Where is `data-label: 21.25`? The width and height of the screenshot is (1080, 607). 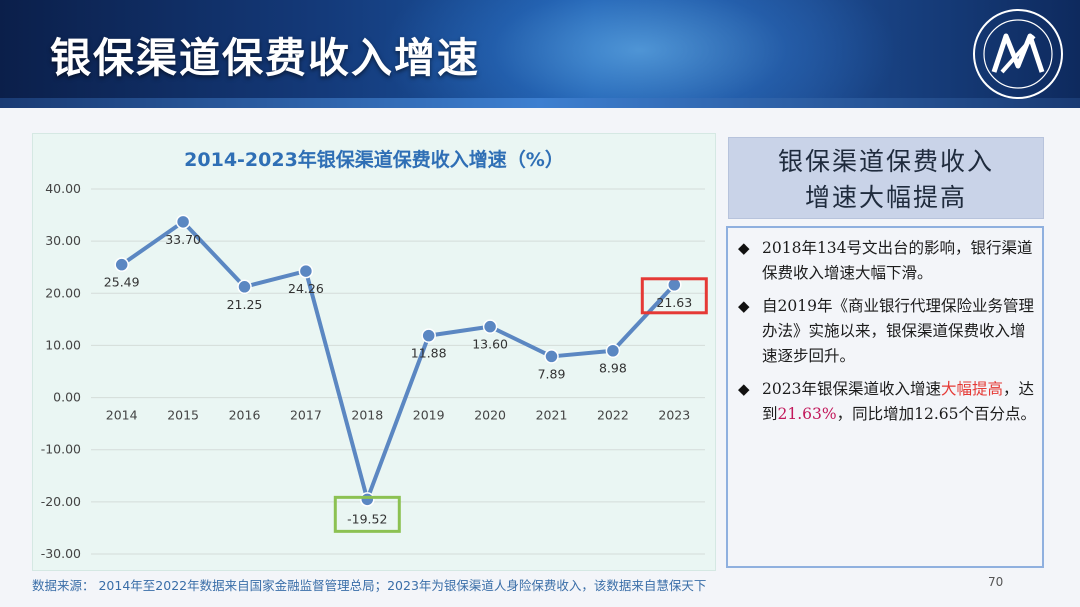
data-label: 21.25 is located at coordinates (245, 304).